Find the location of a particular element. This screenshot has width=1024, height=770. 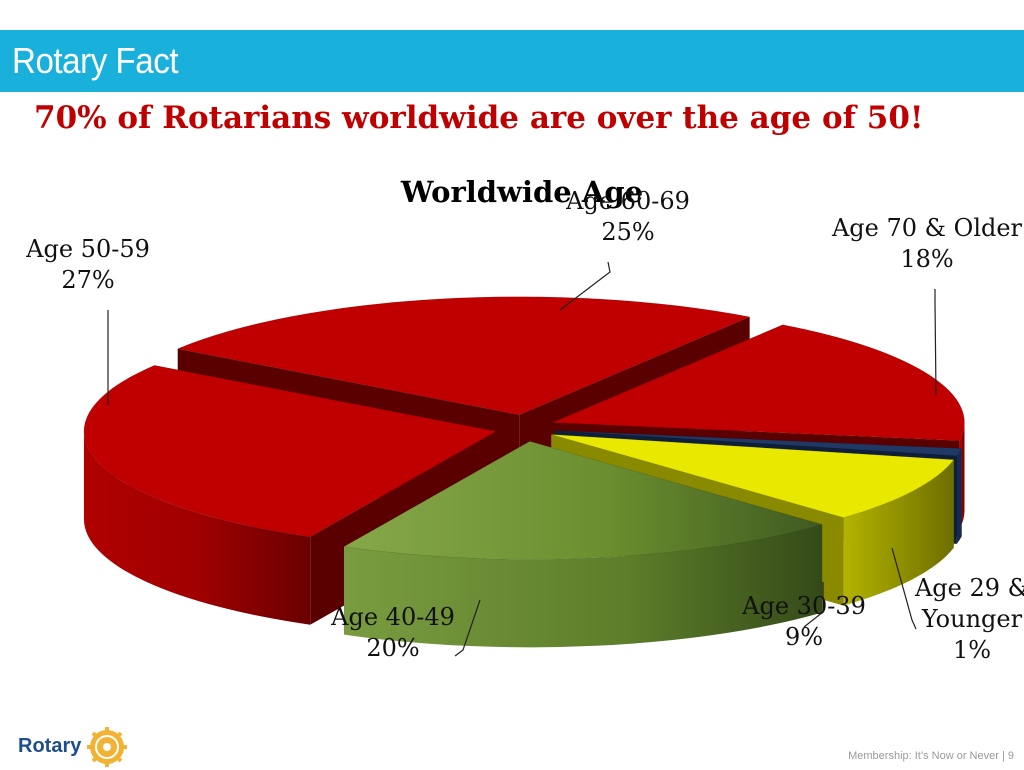

header-bar: Rotary Fact is located at coordinates (512, 61).